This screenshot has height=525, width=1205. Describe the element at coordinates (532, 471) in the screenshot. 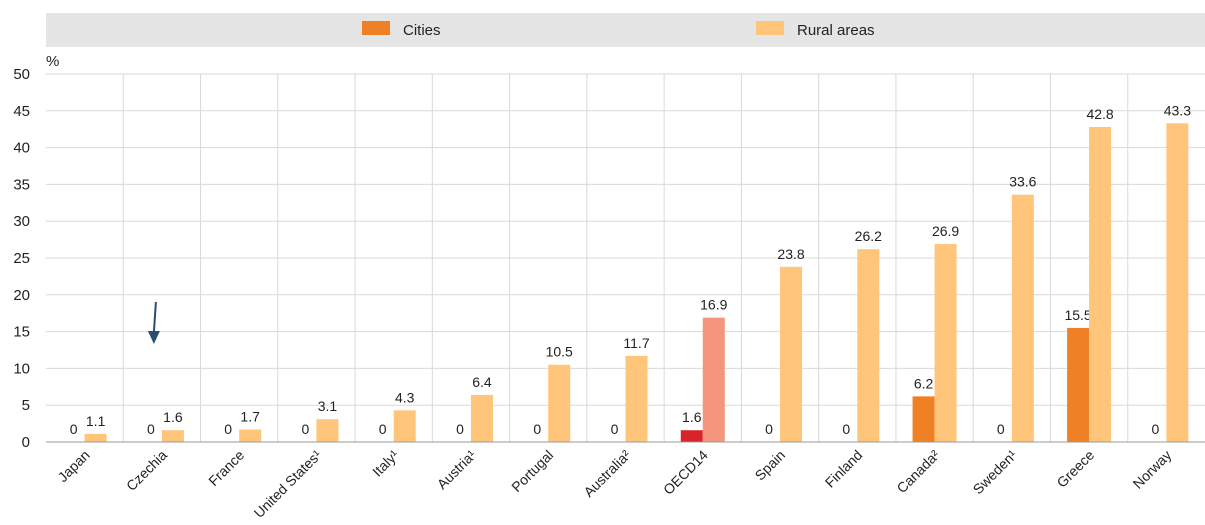

I see `x-tick-label-portugal: Portugal` at that location.